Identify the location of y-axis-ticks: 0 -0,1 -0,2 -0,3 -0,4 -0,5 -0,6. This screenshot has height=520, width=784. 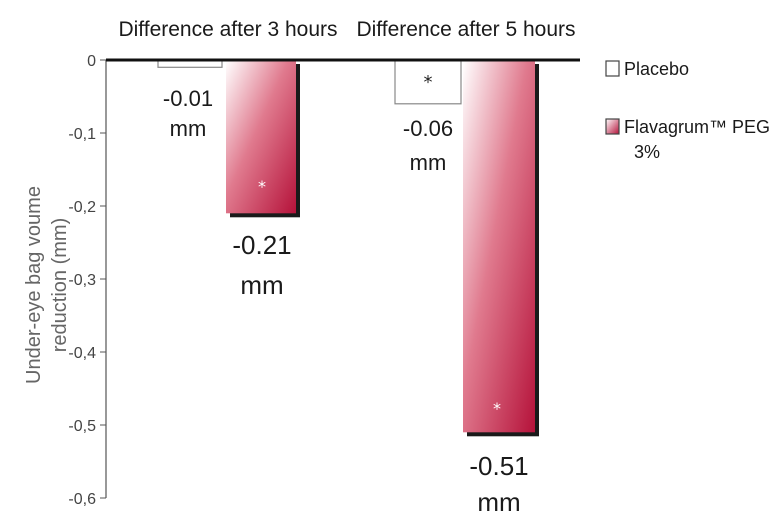
(87, 280).